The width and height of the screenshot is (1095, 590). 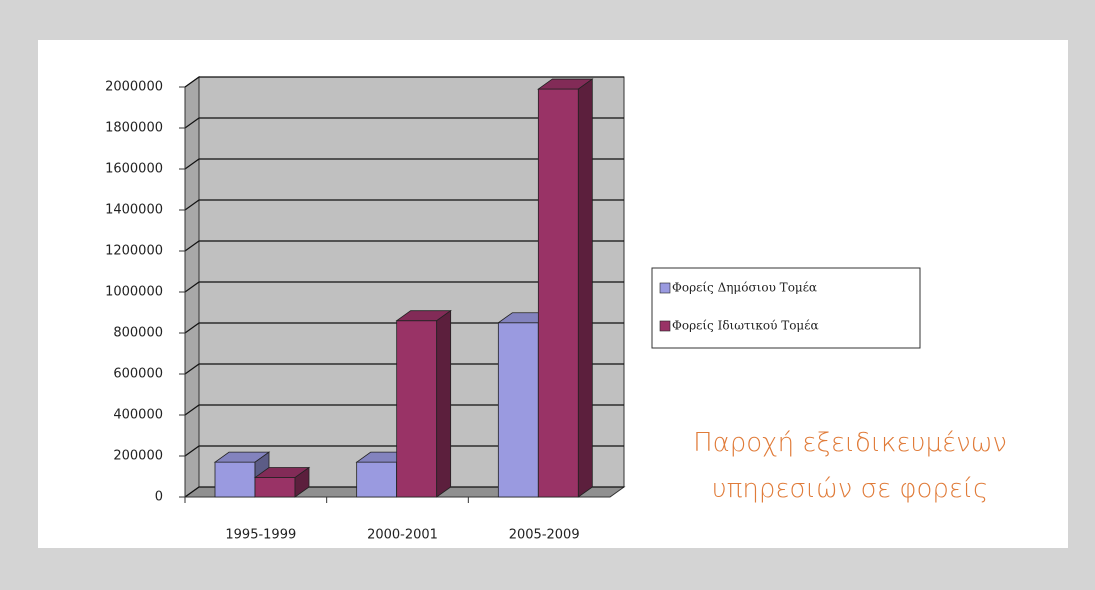 What do you see at coordinates (138, 456) in the screenshot?
I see `y-tick-label: 200000` at bounding box center [138, 456].